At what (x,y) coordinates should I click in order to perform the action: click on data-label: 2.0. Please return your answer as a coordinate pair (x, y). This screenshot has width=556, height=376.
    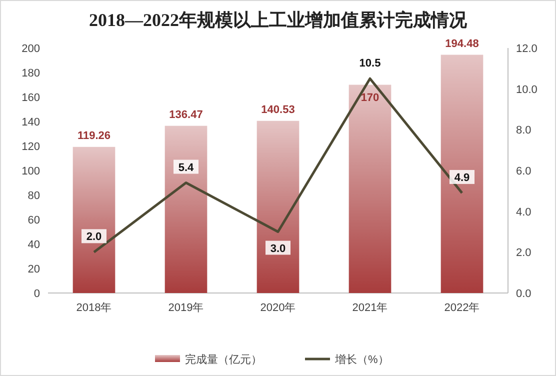
    Looking at the image, I should click on (94, 237).